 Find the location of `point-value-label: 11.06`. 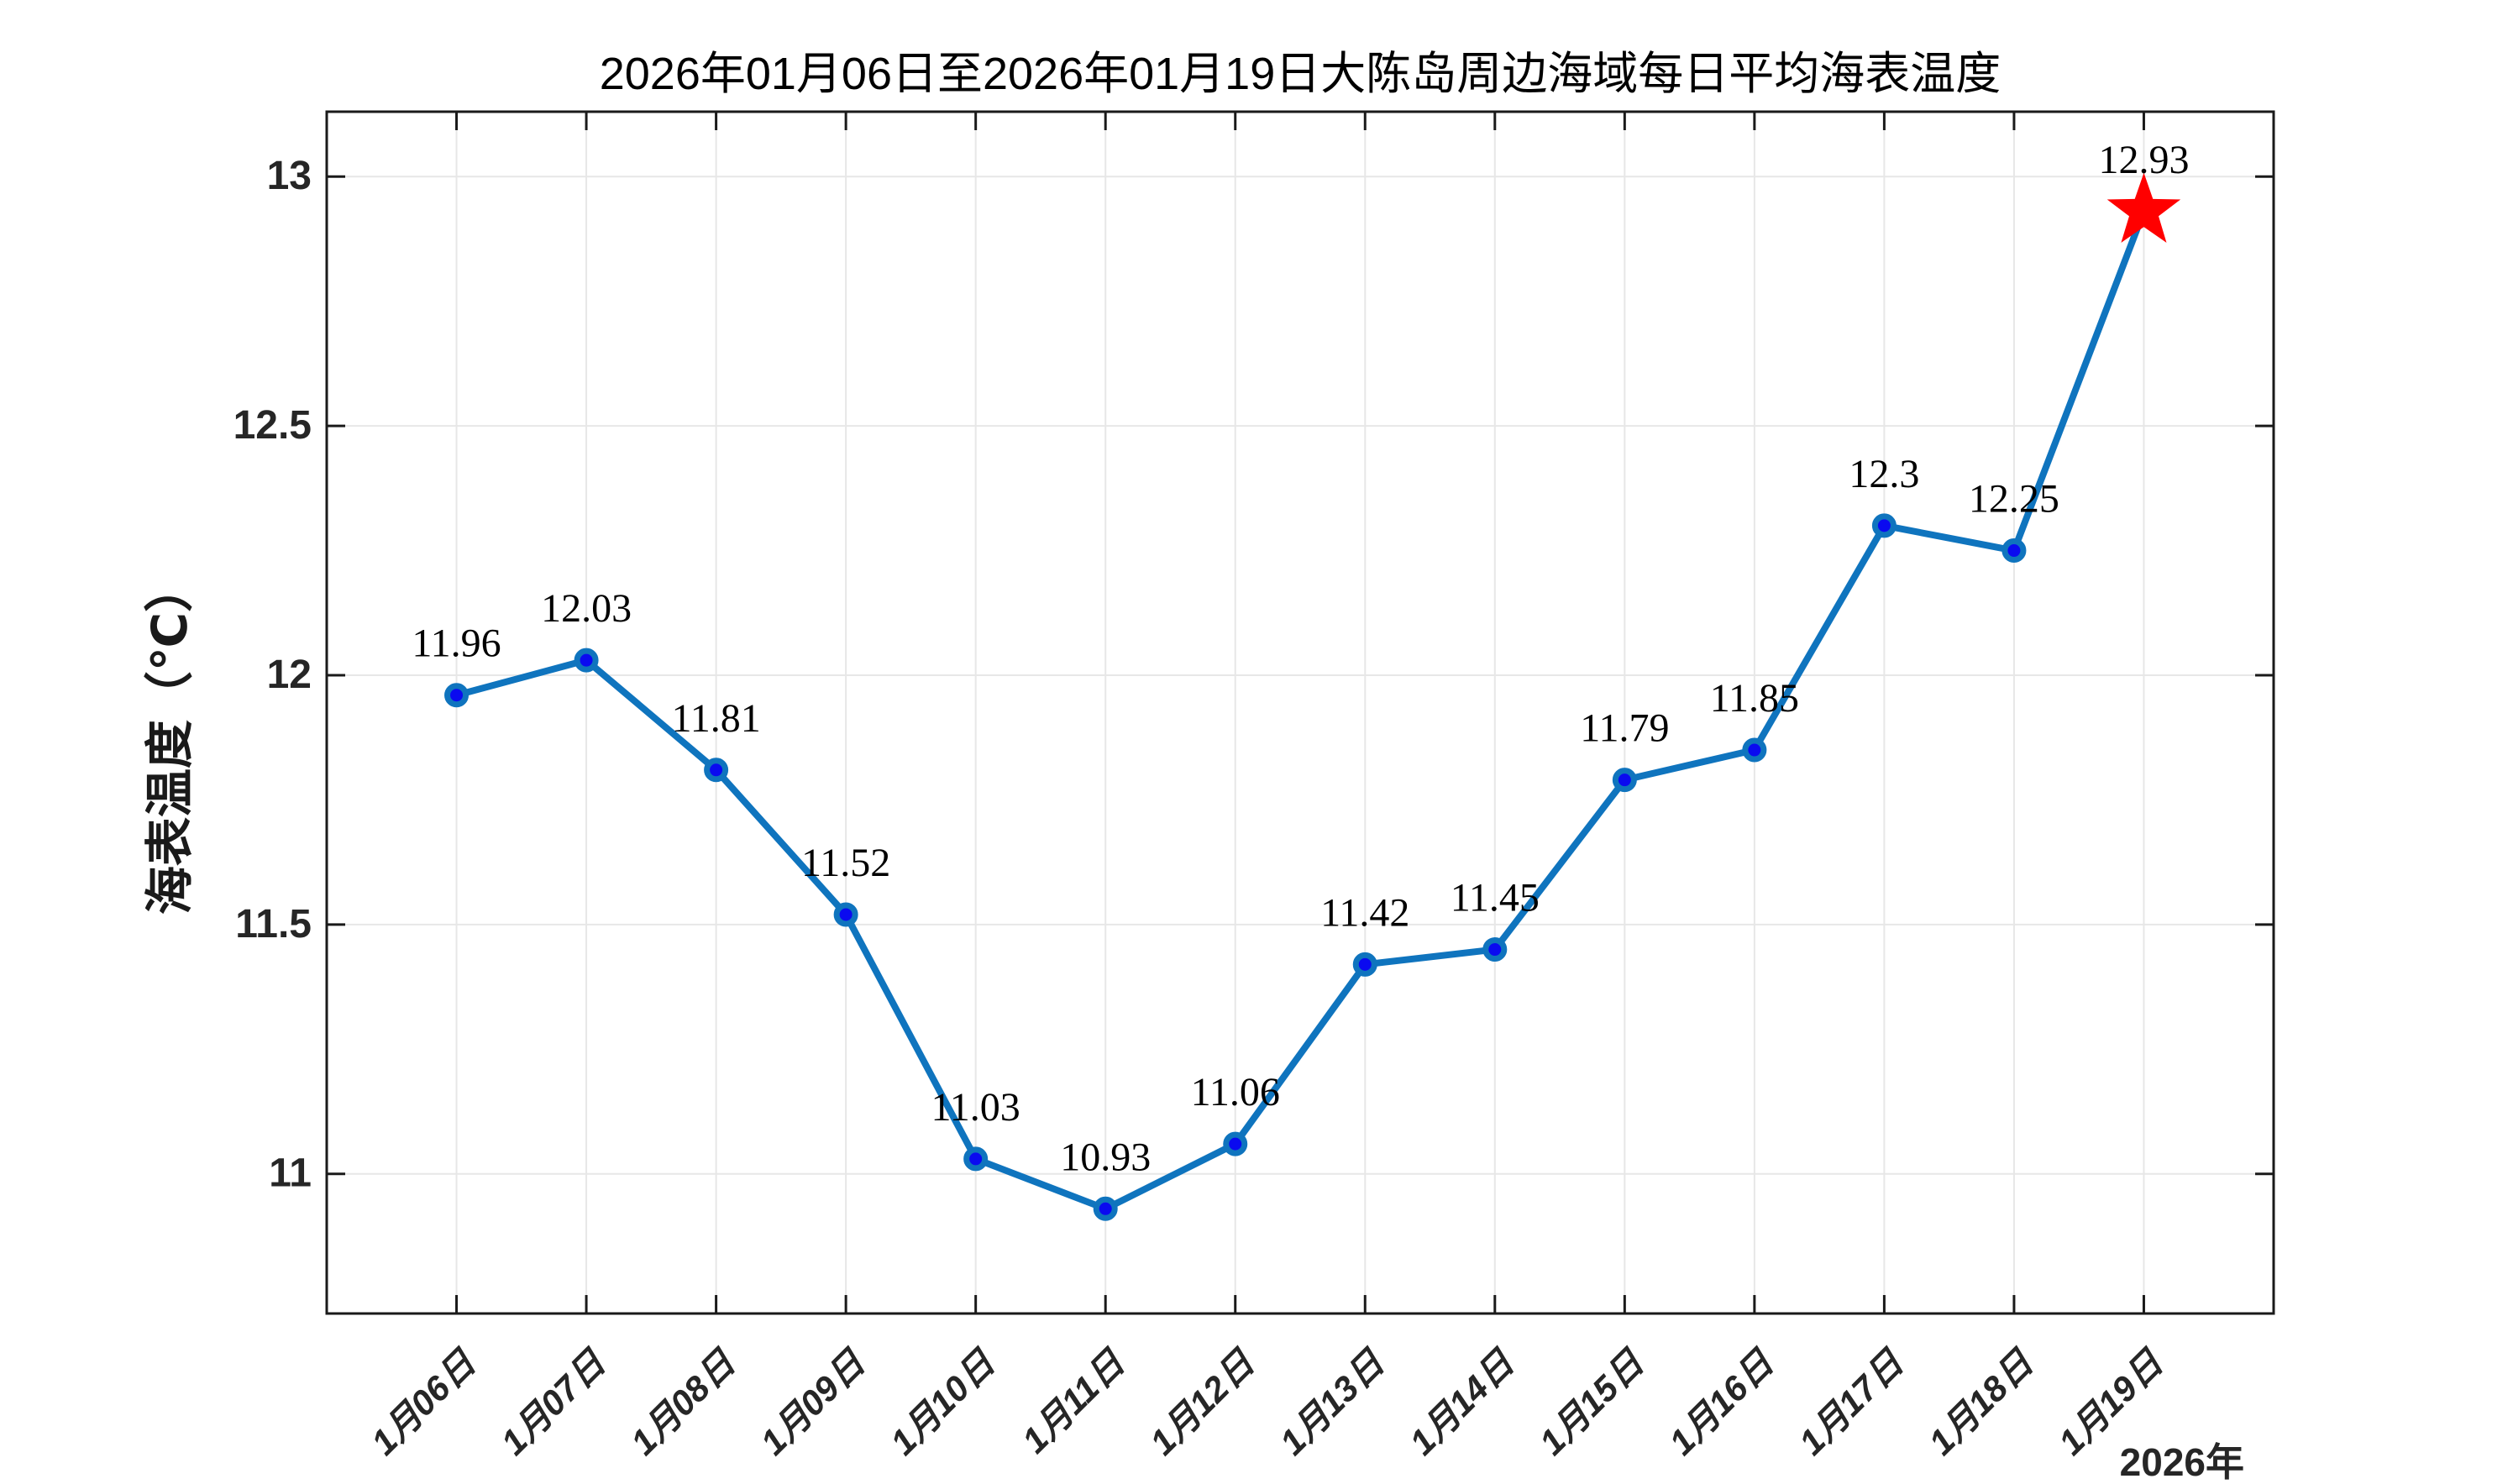

point-value-label: 11.06 is located at coordinates (1236, 1092).